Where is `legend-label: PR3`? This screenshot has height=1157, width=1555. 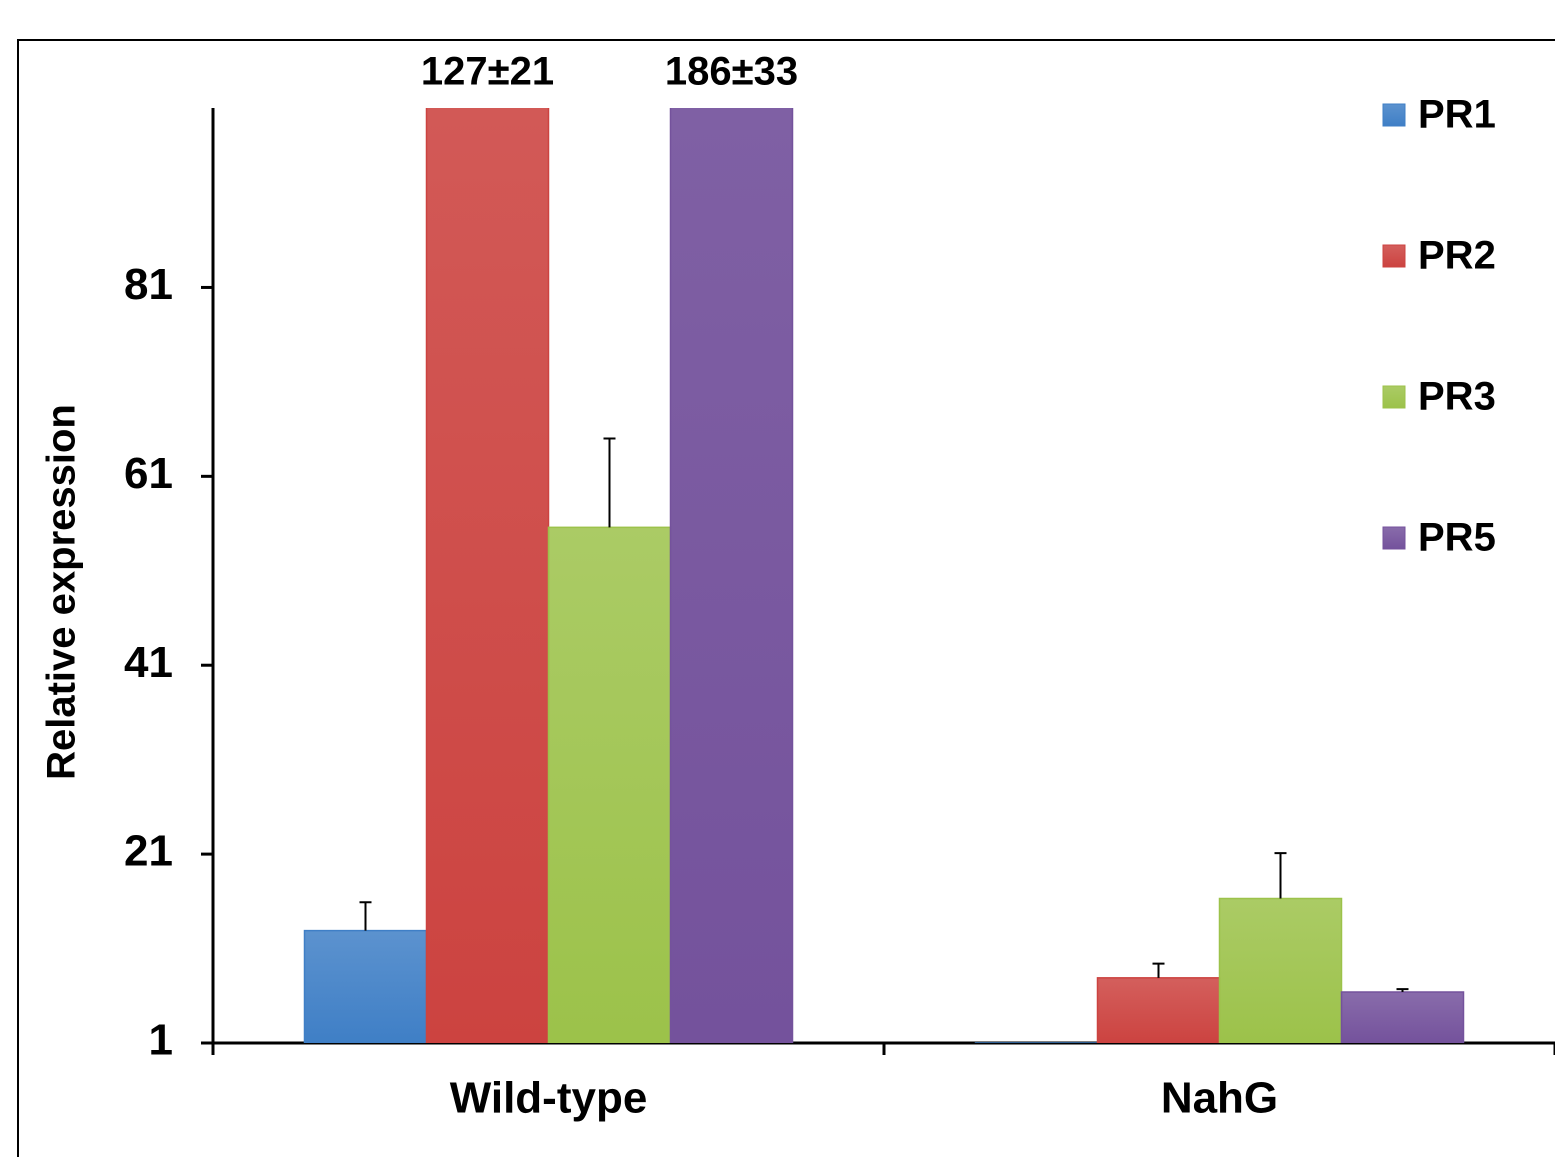 legend-label: PR3 is located at coordinates (1457, 397).